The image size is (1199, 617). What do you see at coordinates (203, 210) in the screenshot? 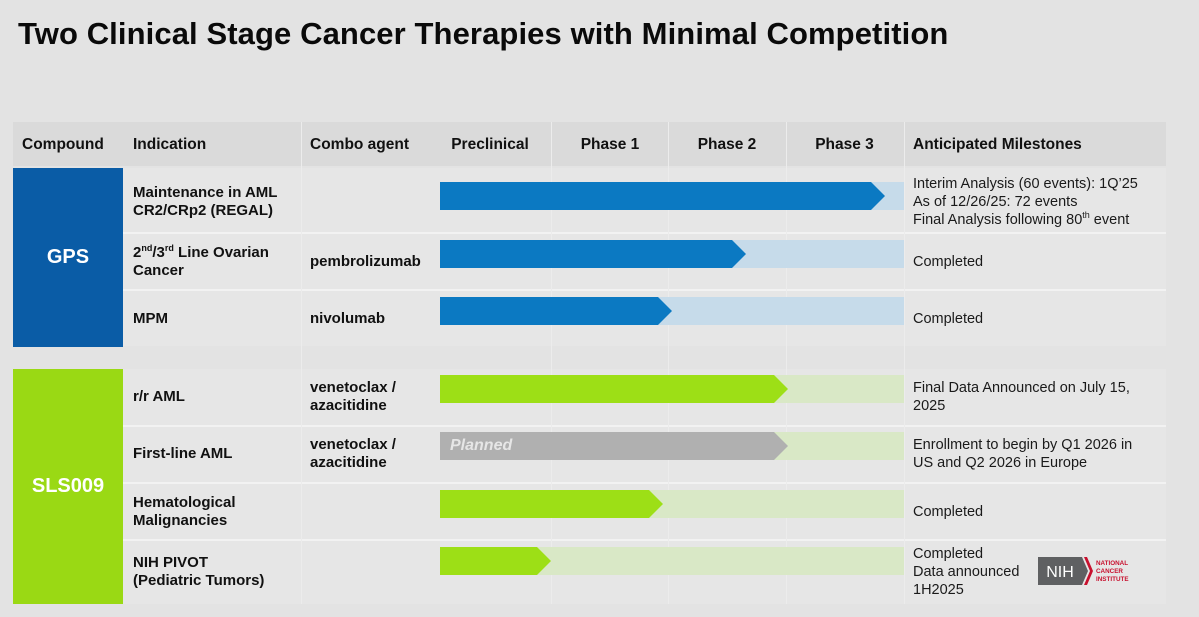
I see `indication-line: CR2/CRp2 (REGAL)` at bounding box center [203, 210].